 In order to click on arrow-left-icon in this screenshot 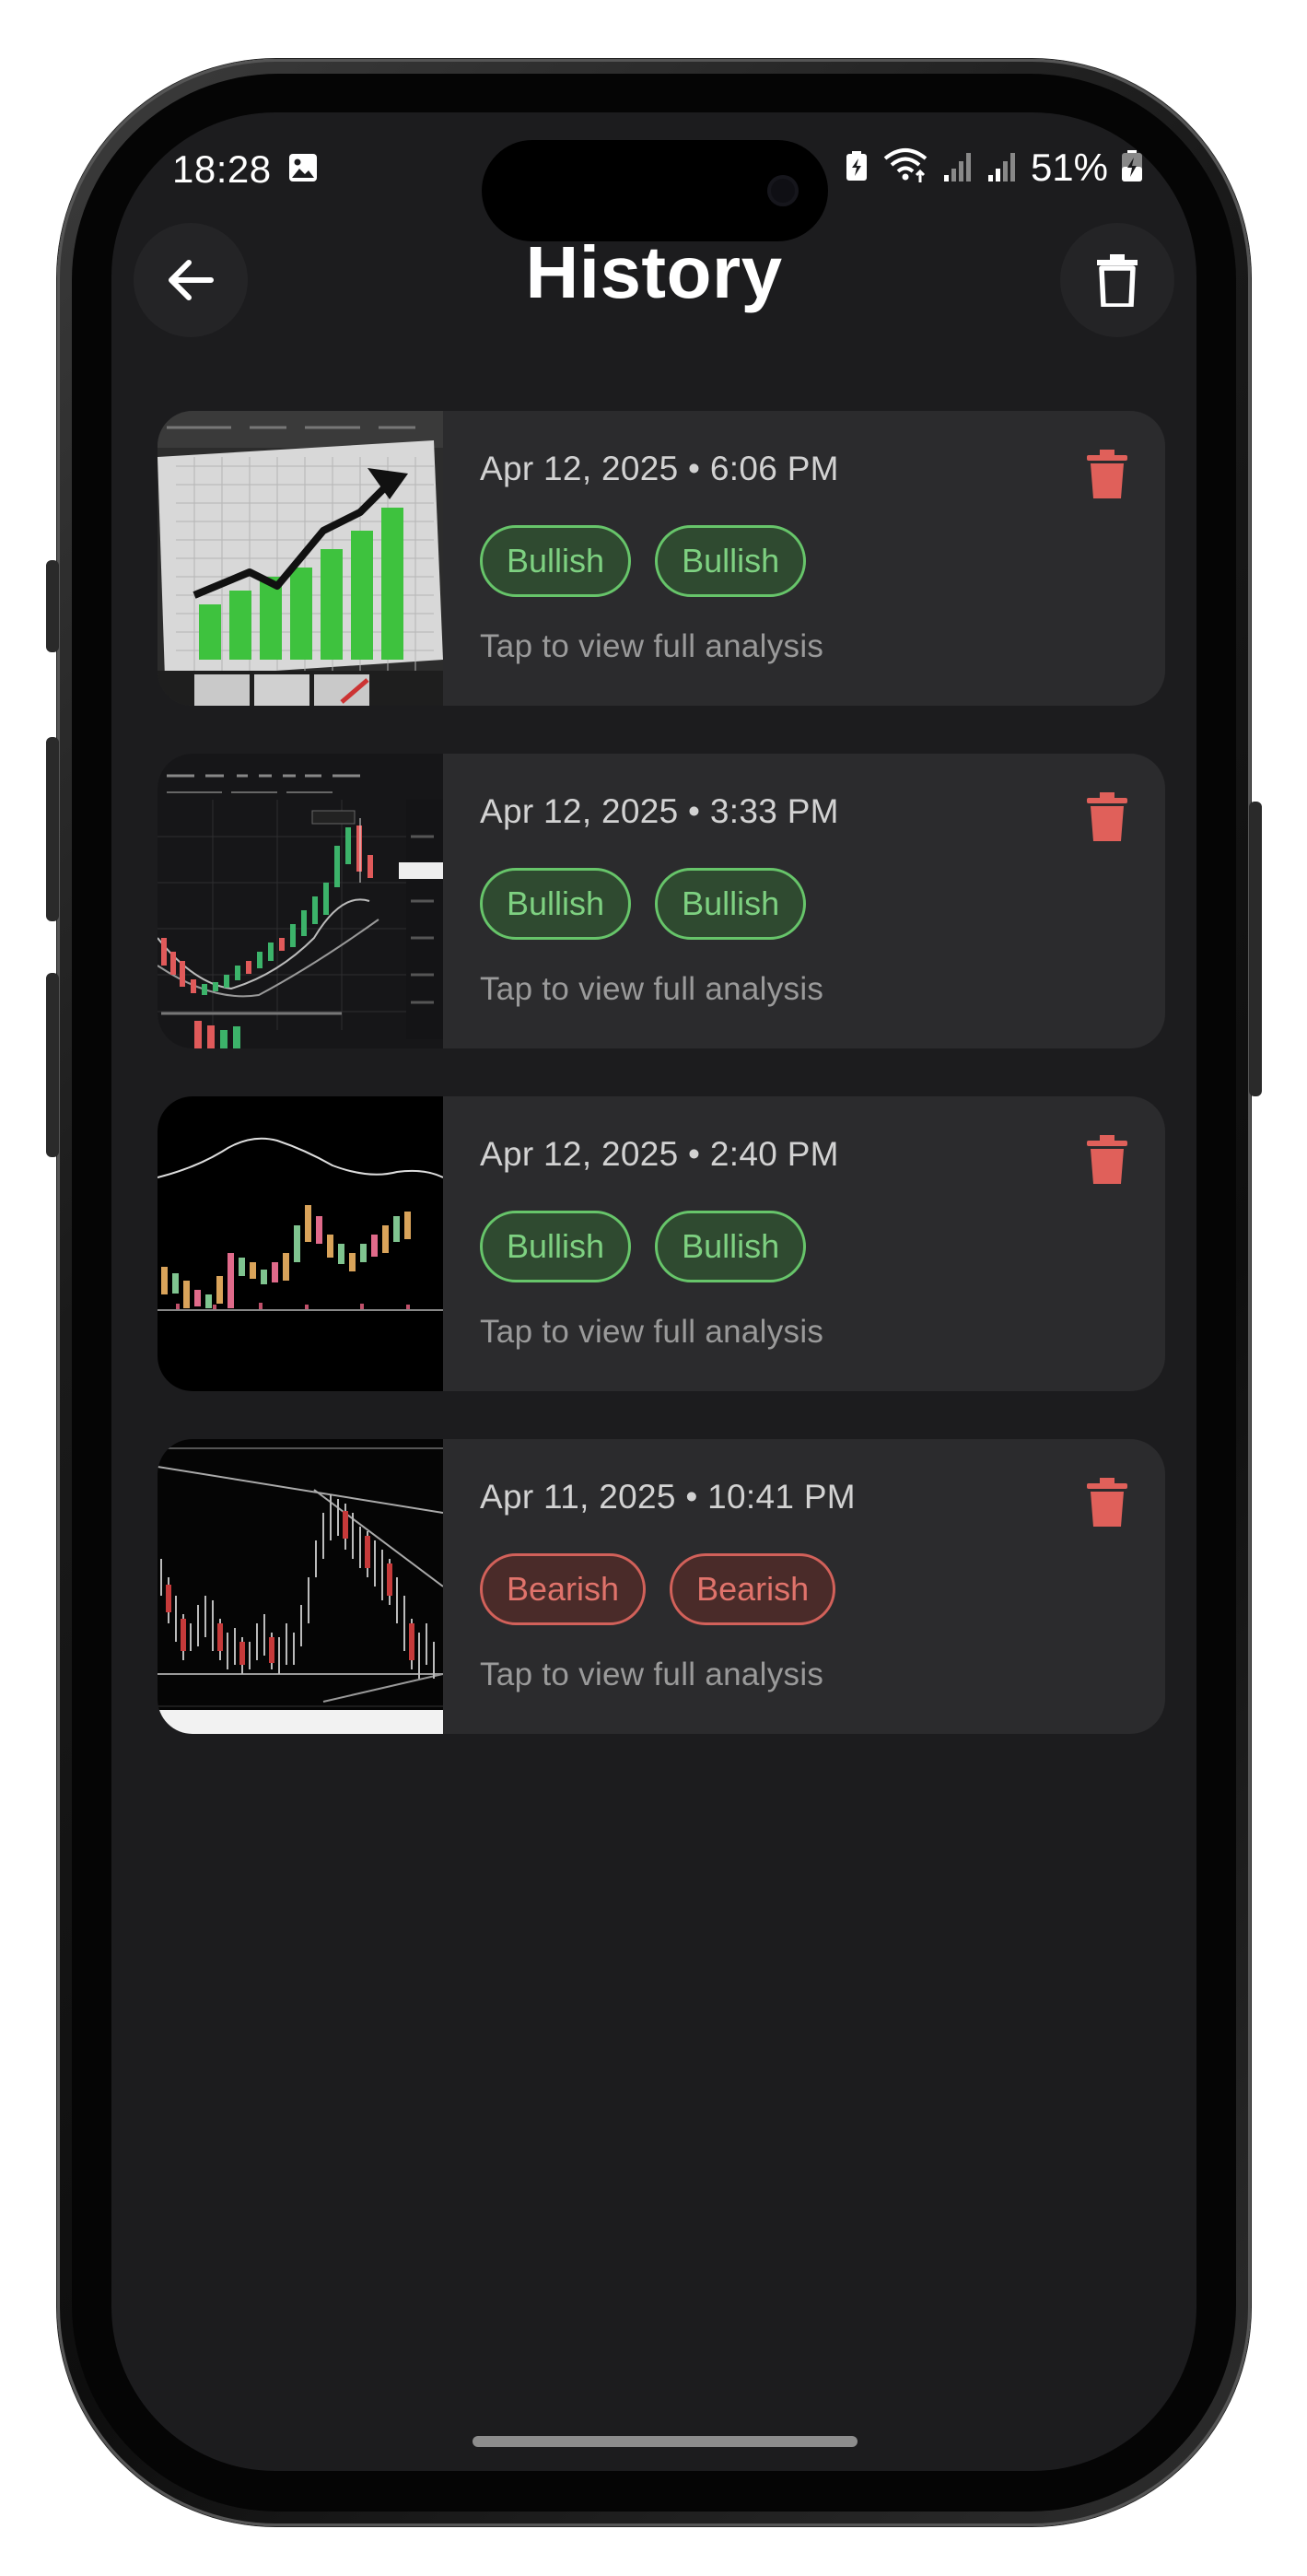, I will do `click(192, 280)`.